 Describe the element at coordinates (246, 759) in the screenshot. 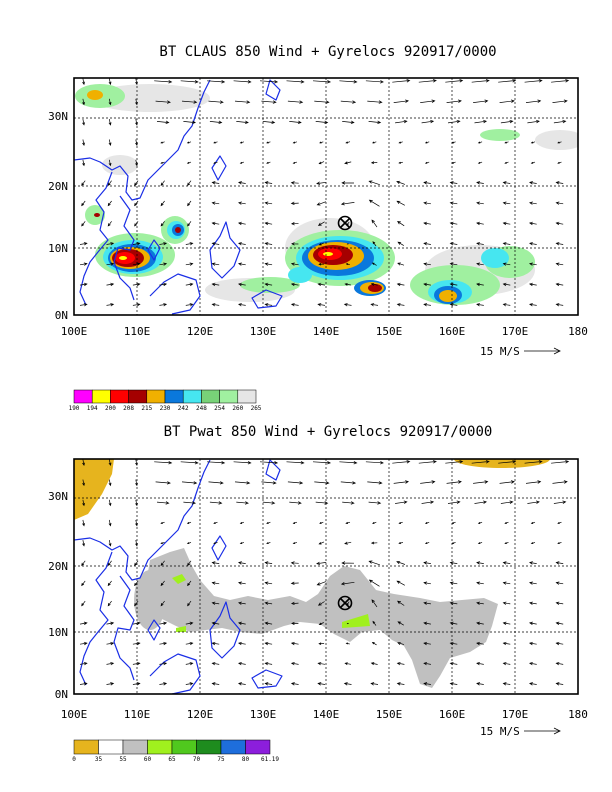

I see `colorbar-label: 80` at that location.